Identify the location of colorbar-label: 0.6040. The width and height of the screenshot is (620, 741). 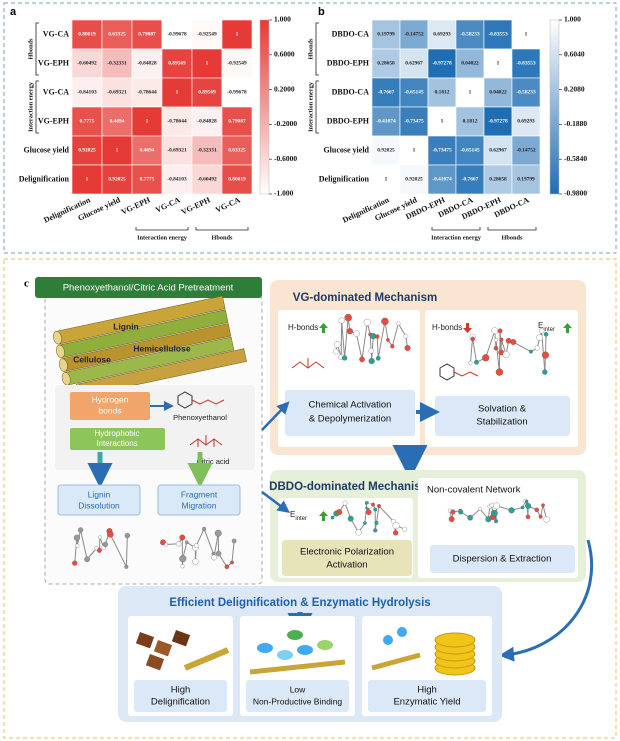
(574, 54).